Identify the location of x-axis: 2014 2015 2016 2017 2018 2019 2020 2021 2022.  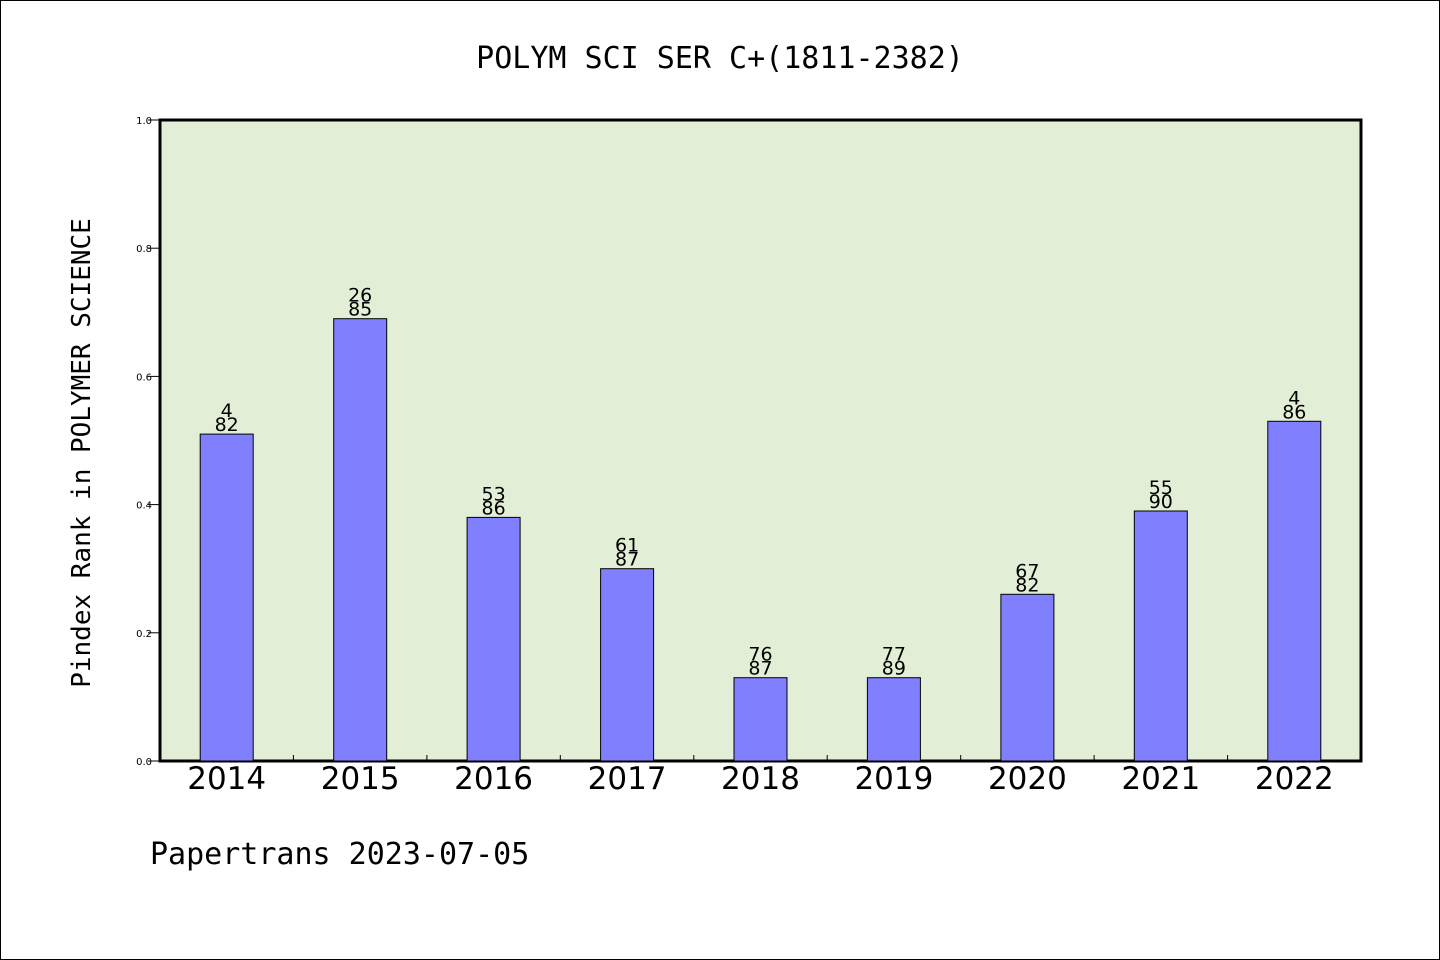
(760, 776).